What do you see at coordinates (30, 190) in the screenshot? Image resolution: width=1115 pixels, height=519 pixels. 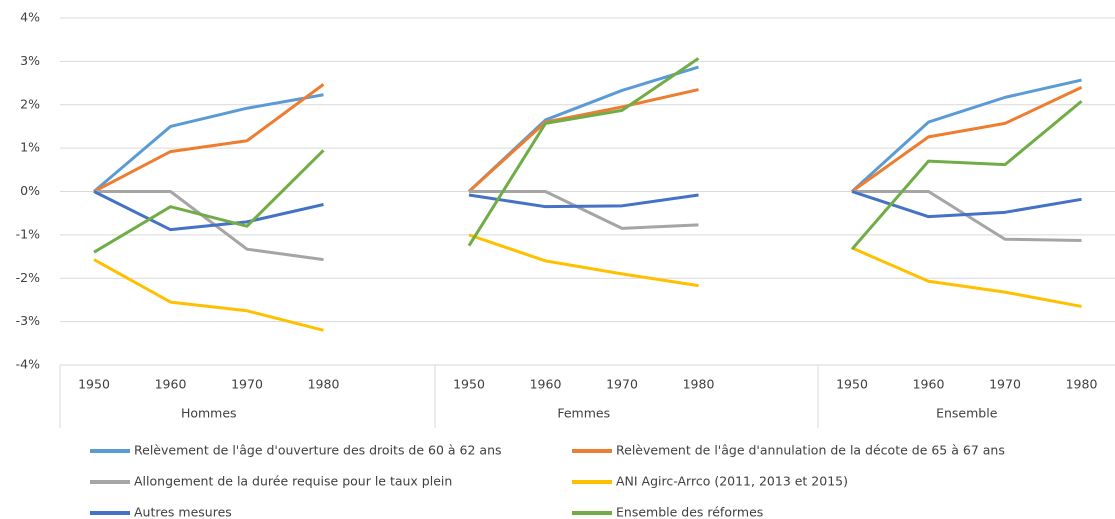 I see `y-tick-label: 0%` at bounding box center [30, 190].